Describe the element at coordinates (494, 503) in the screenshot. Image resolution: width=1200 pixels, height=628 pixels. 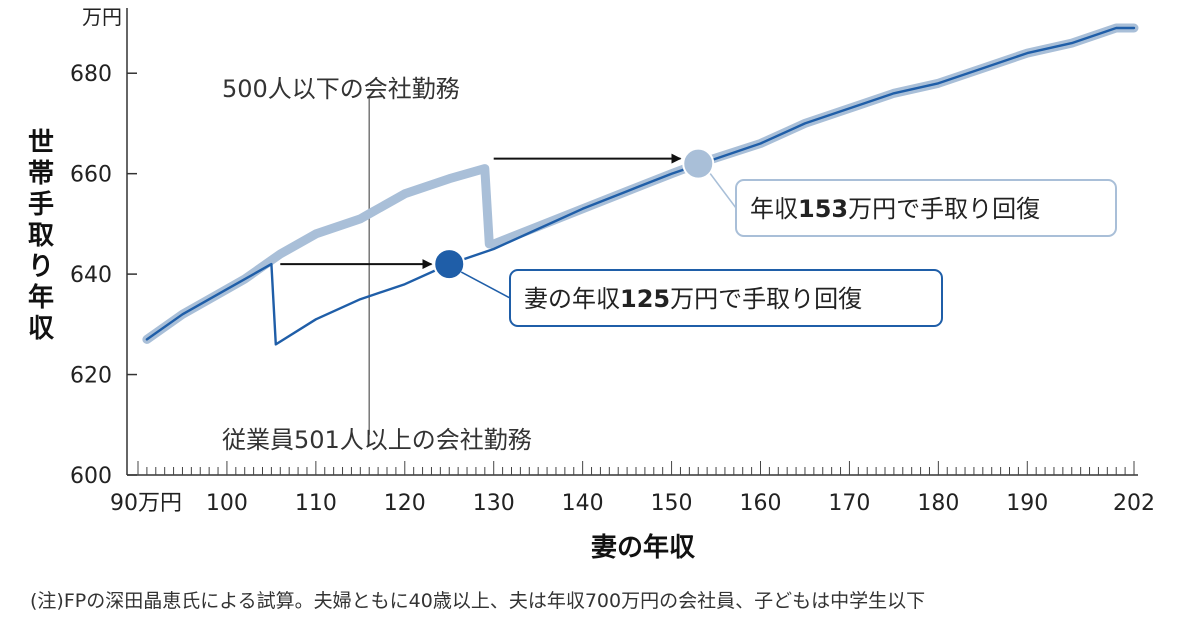
I see `x-tick-label: 130` at that location.